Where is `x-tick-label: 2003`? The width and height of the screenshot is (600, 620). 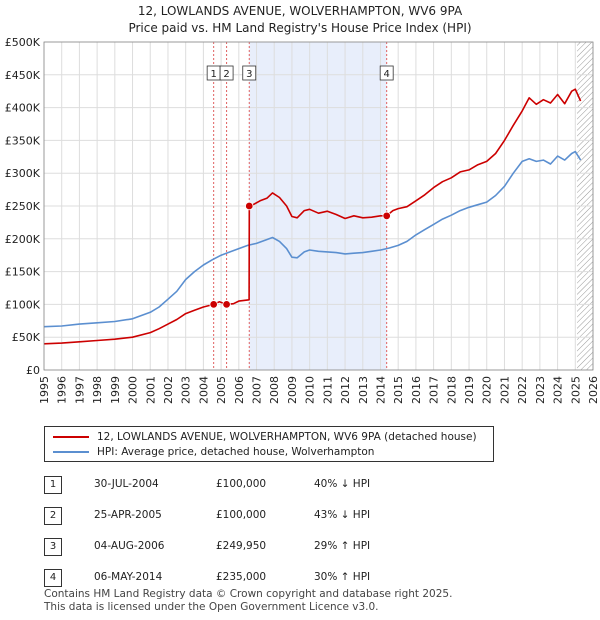
x-tick-label: 2003 is located at coordinates (186, 390).